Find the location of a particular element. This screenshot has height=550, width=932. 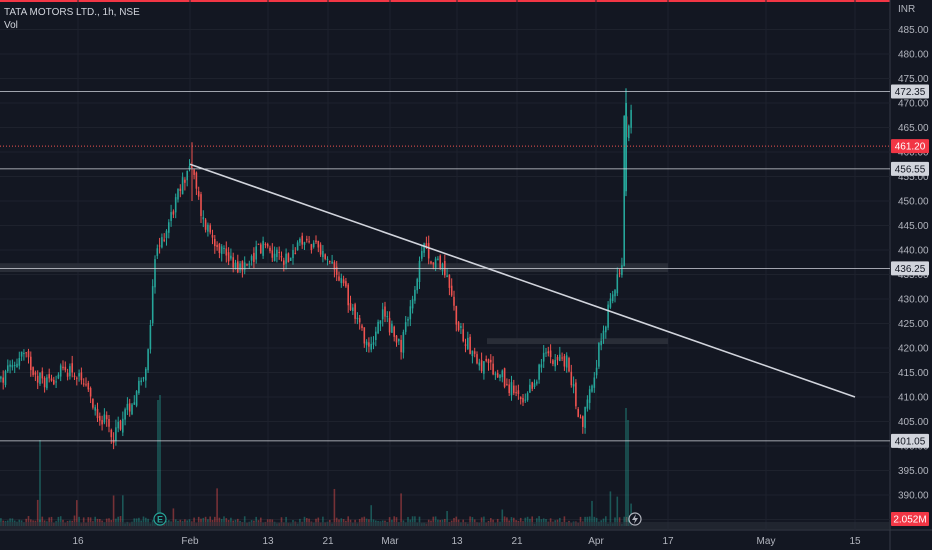

symbol-title: TATA MOTORS LTD., 1h, NSE is located at coordinates (72, 12).